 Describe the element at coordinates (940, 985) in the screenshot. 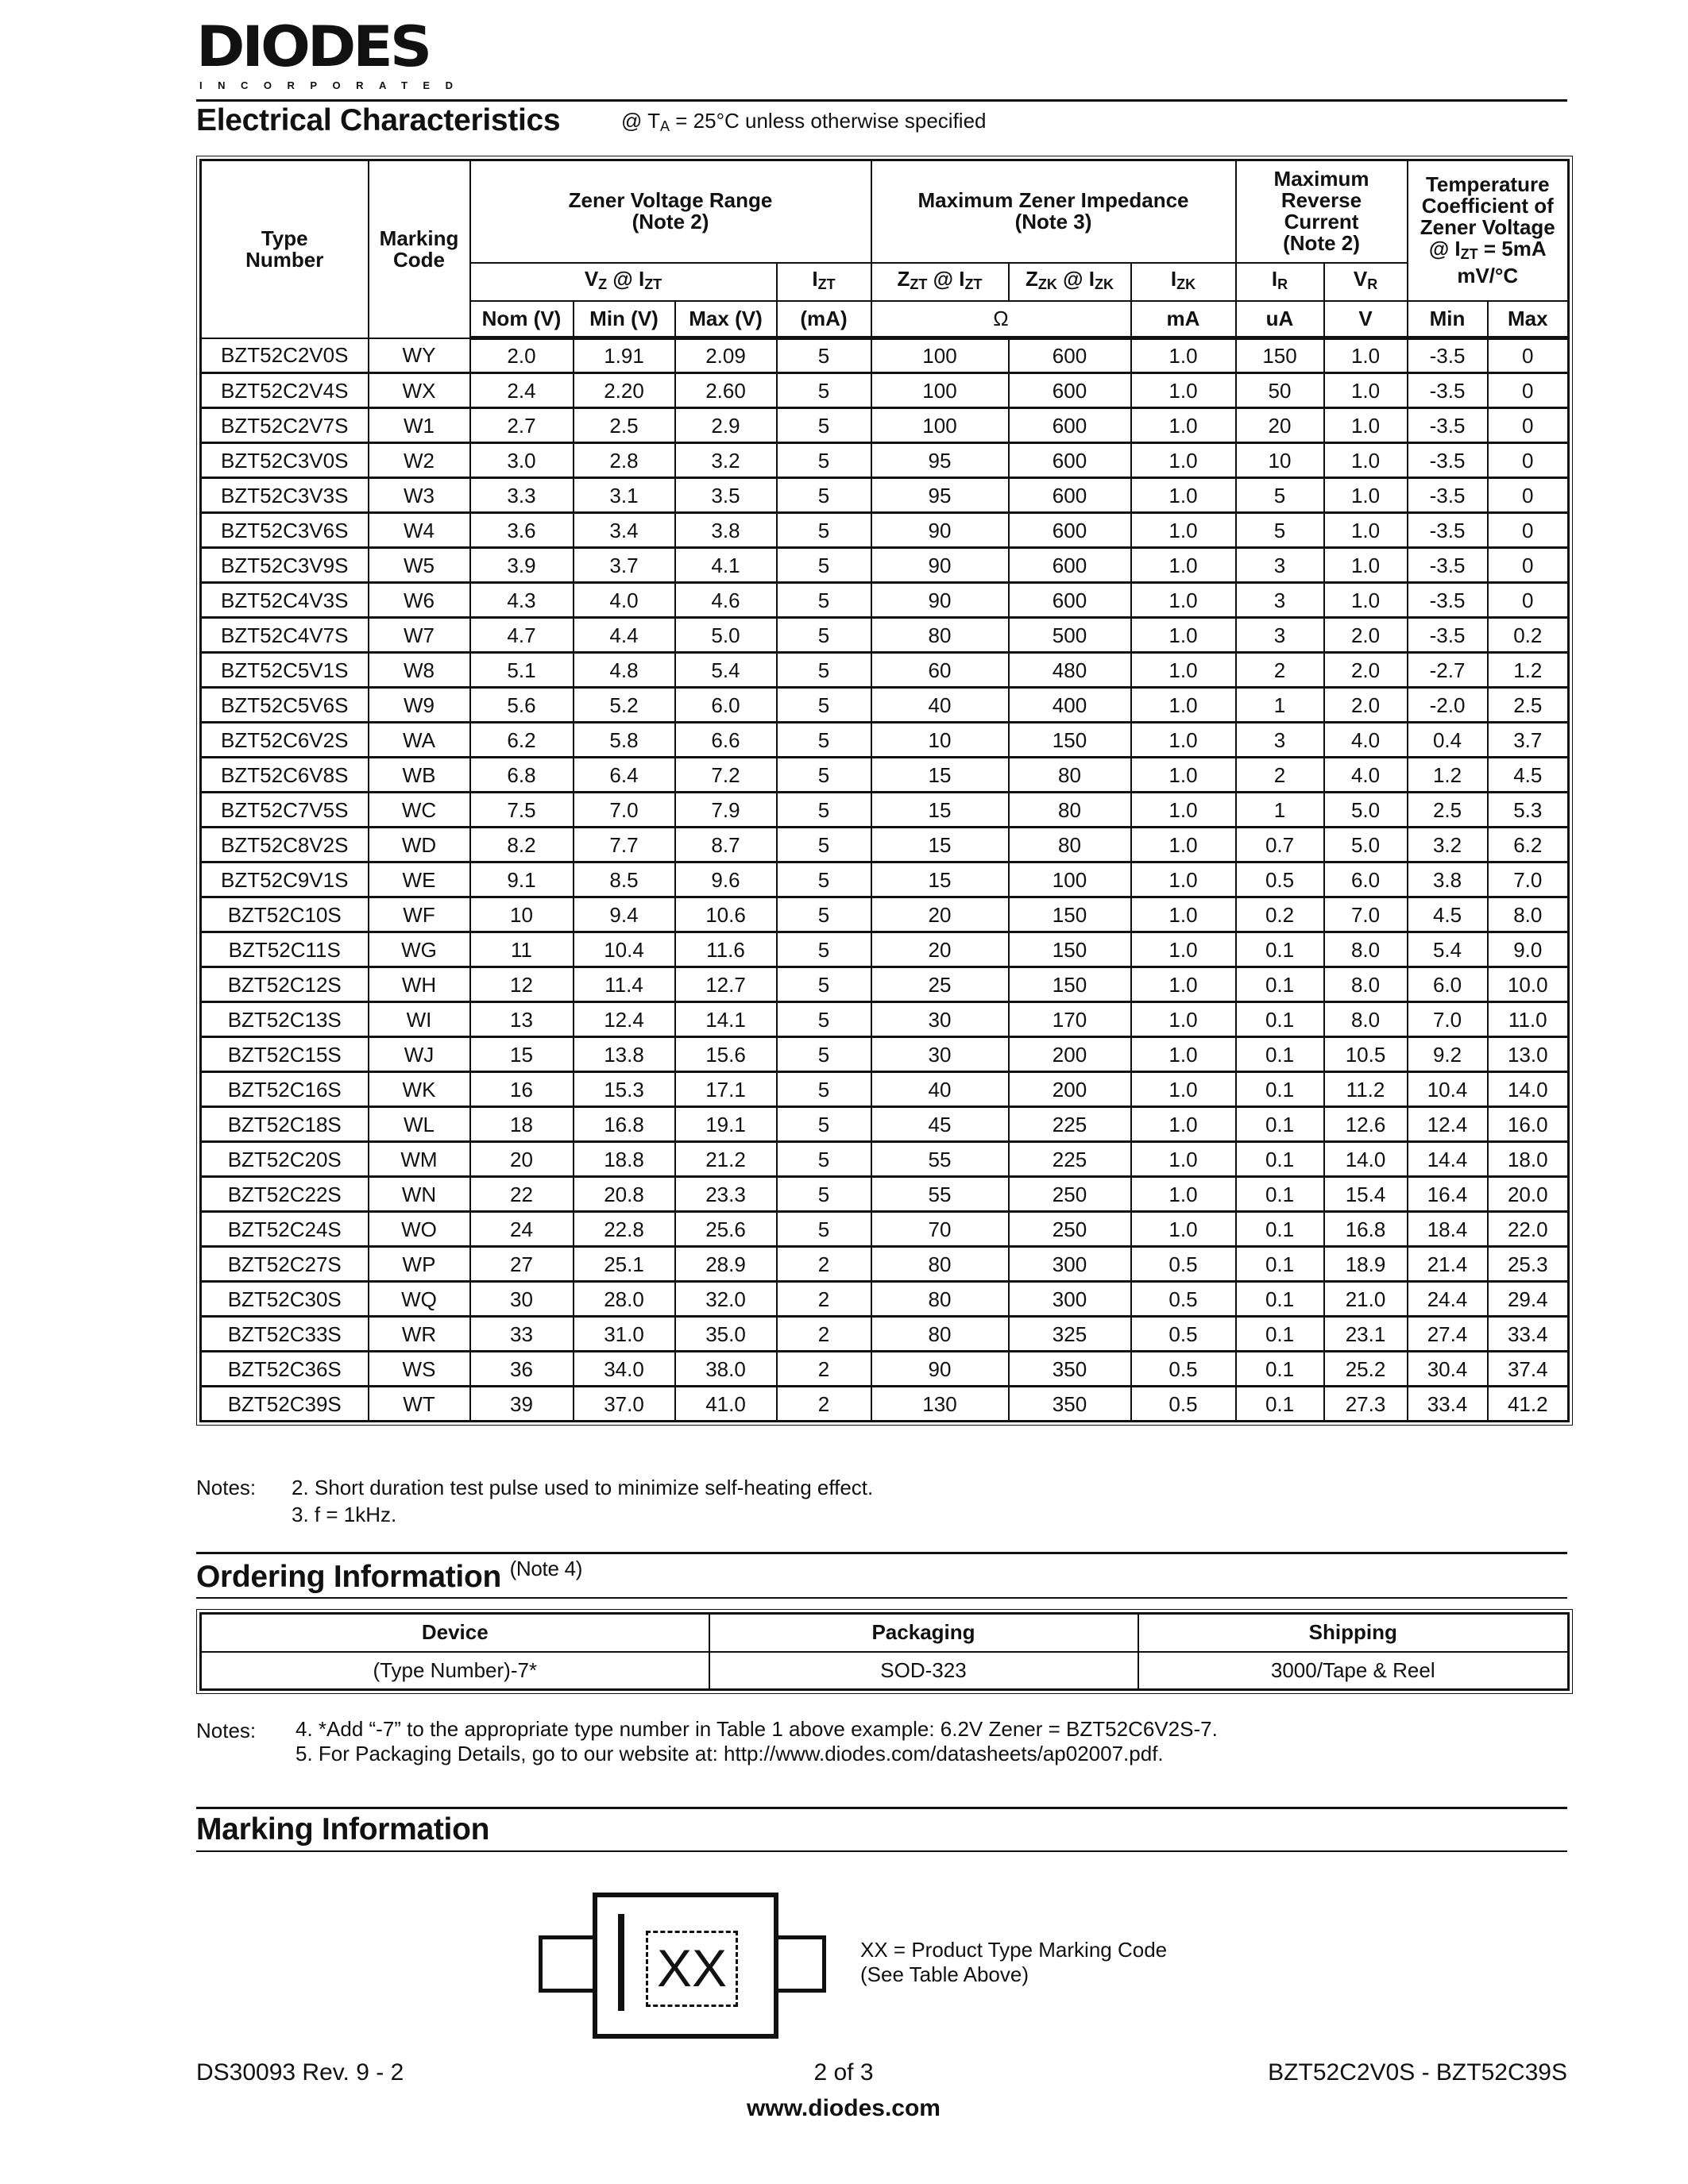

I see `zzt-cell: 25` at that location.